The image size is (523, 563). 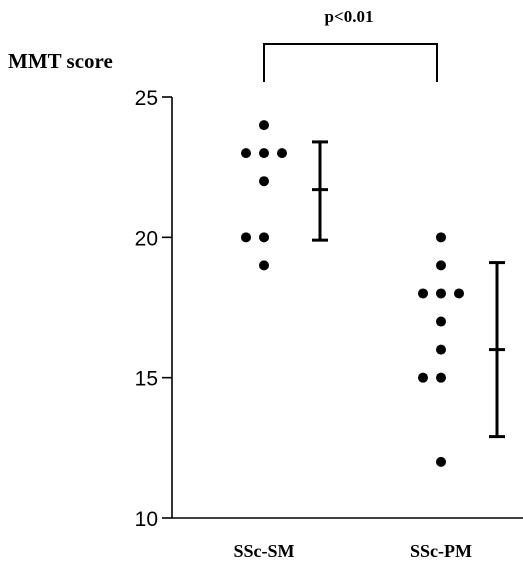 What do you see at coordinates (349, 16) in the screenshot?
I see `significance-label: p<0.01` at bounding box center [349, 16].